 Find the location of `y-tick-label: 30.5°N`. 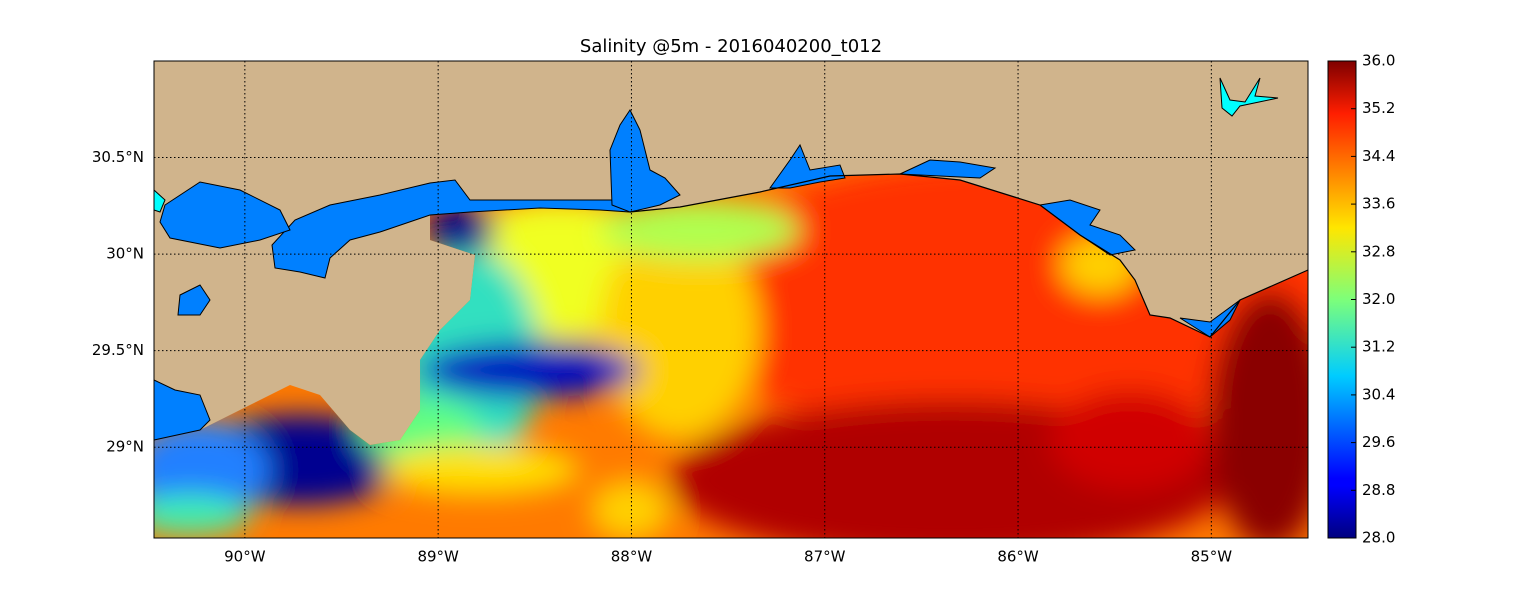

y-tick-label: 30.5°N is located at coordinates (118, 157).